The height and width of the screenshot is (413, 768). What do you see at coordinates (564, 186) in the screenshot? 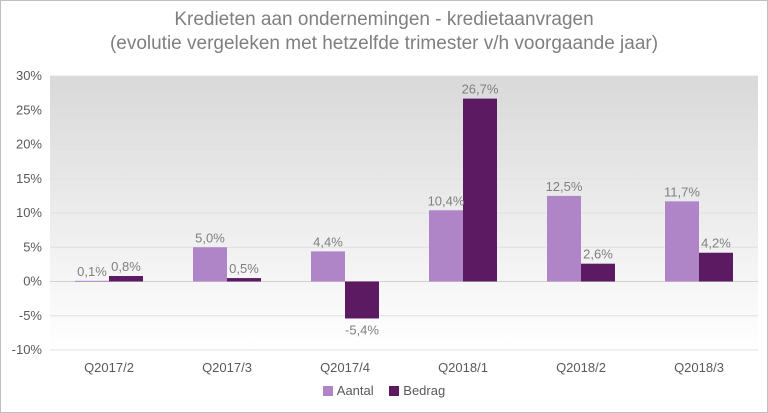
I see `data-label: 12,5%` at bounding box center [564, 186].